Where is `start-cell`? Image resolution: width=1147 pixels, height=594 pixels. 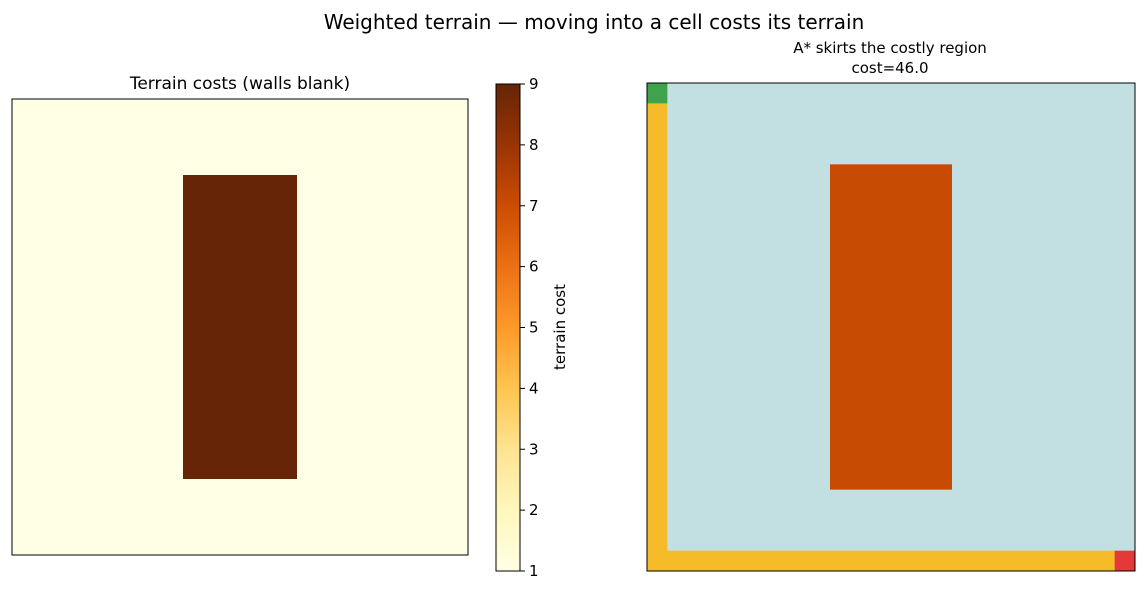
start-cell is located at coordinates (657, 93).